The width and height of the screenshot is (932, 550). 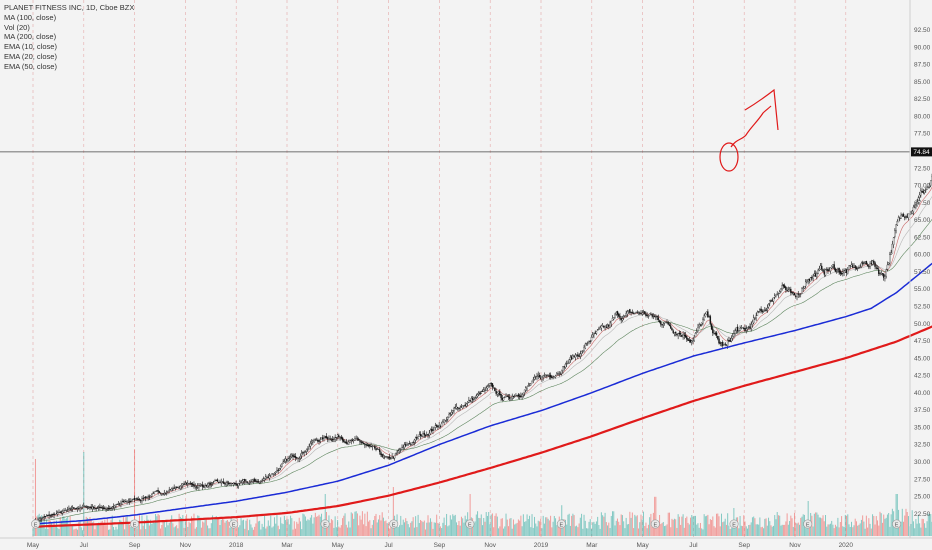 What do you see at coordinates (17, 27) in the screenshot?
I see `indicator-volume: Vol (20)` at bounding box center [17, 27].